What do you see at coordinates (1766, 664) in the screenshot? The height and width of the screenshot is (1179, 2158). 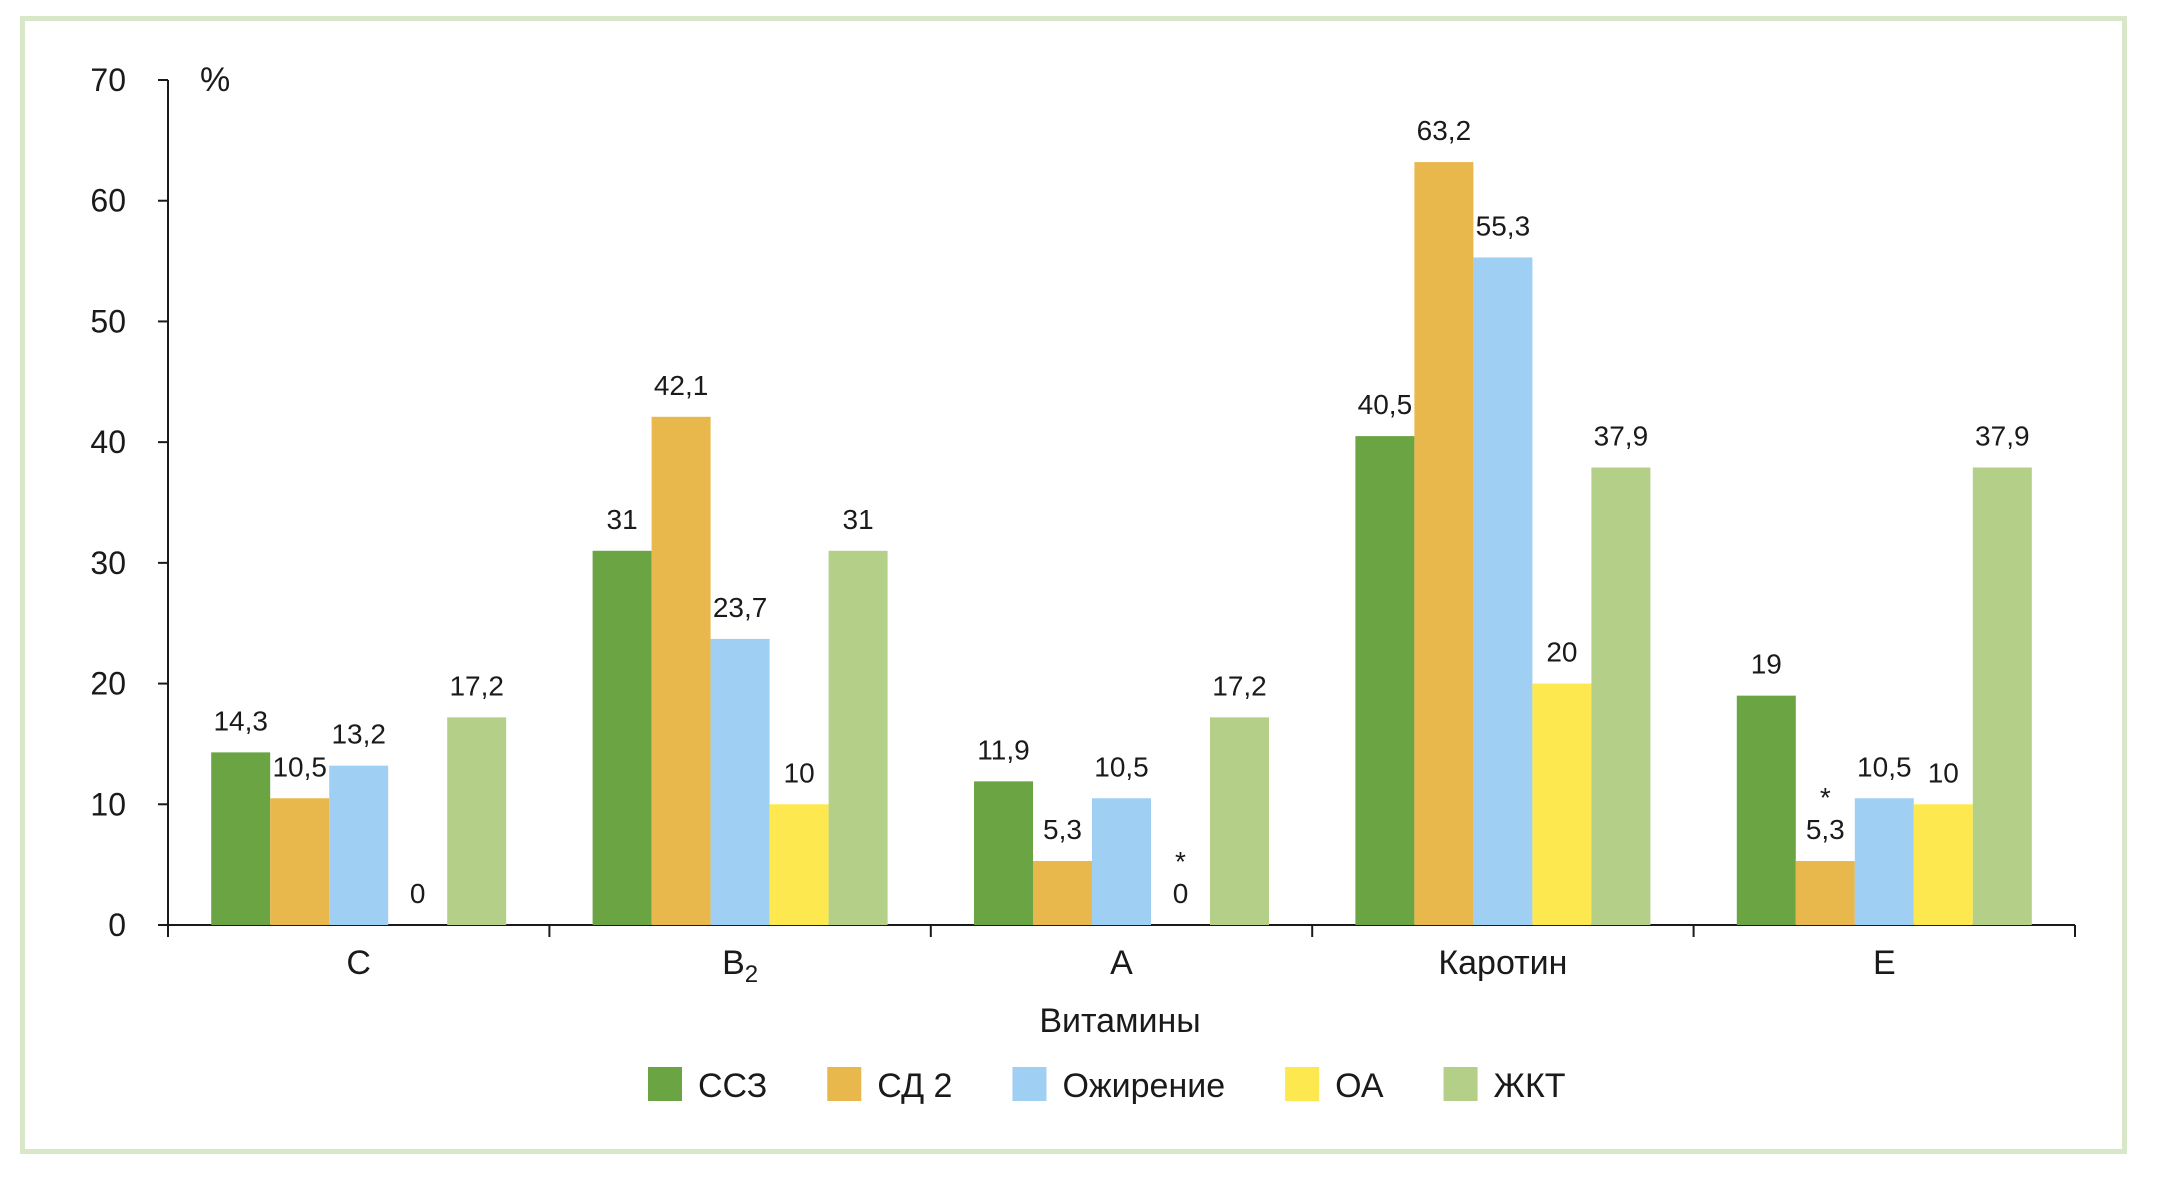 I see `data-label: 19` at bounding box center [1766, 664].